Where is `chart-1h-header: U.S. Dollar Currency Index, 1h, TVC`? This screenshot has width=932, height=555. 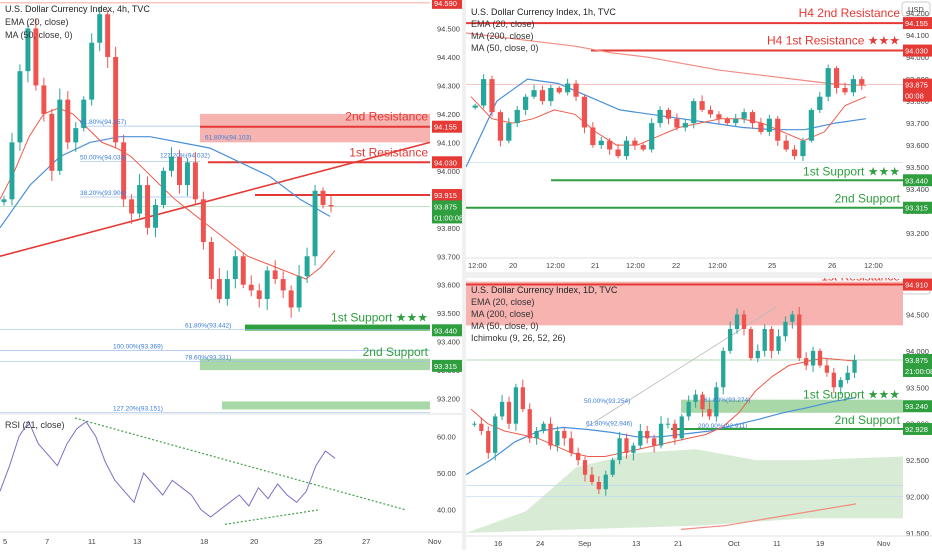
chart-1h-header: U.S. Dollar Currency Index, 1h, TVC is located at coordinates (543, 12).